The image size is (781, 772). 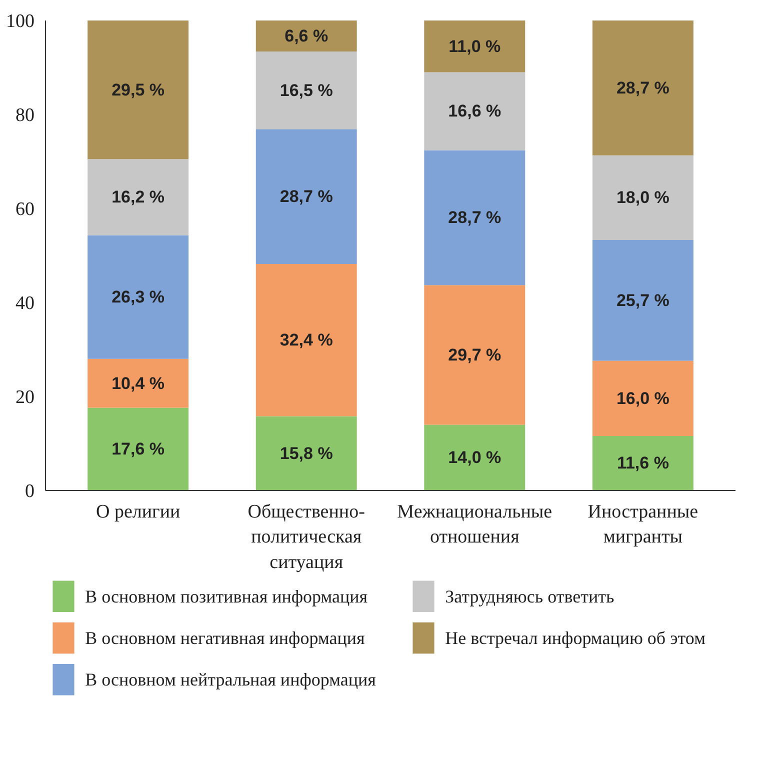 I want to click on y-tick-label: 100, so click(x=20, y=21).